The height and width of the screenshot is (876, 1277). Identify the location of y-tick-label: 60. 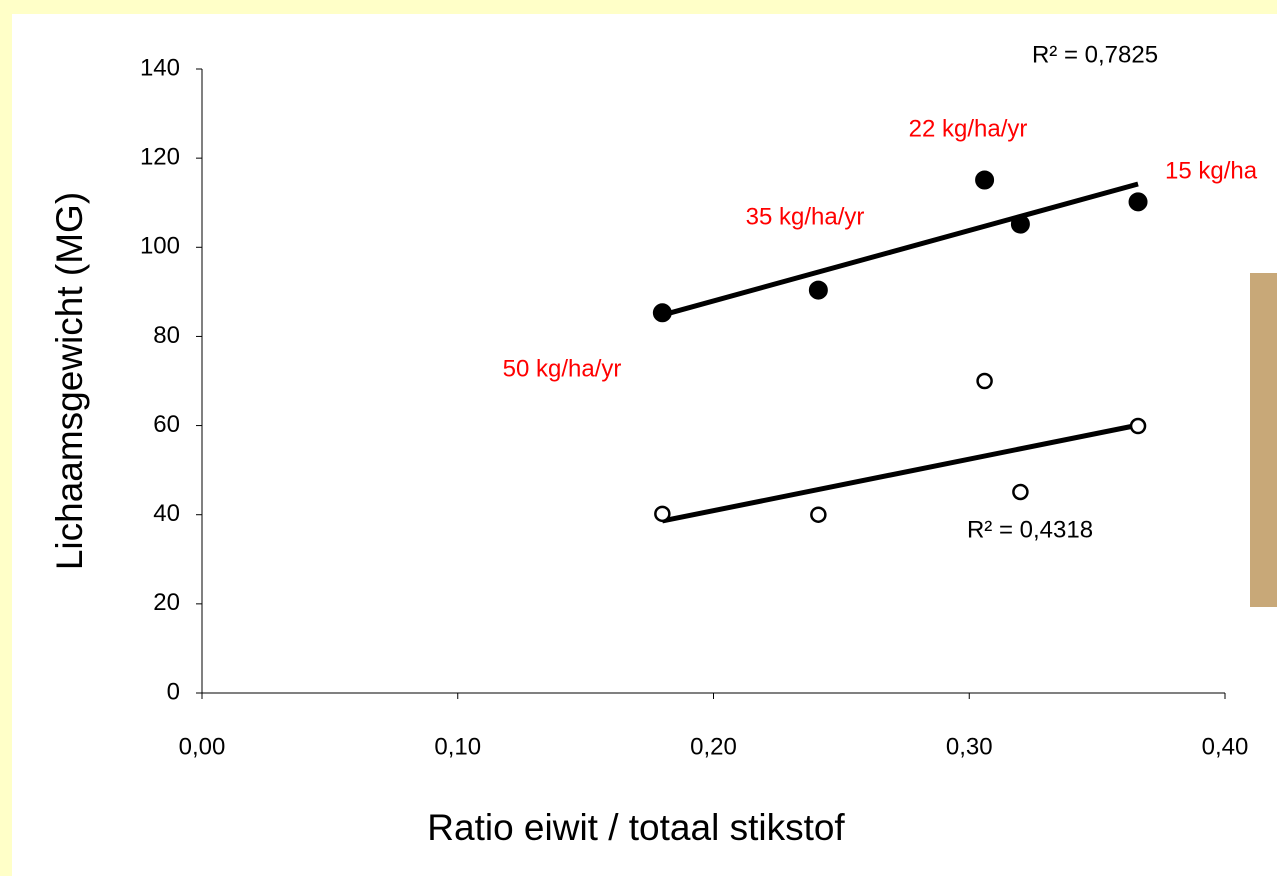
(166, 424).